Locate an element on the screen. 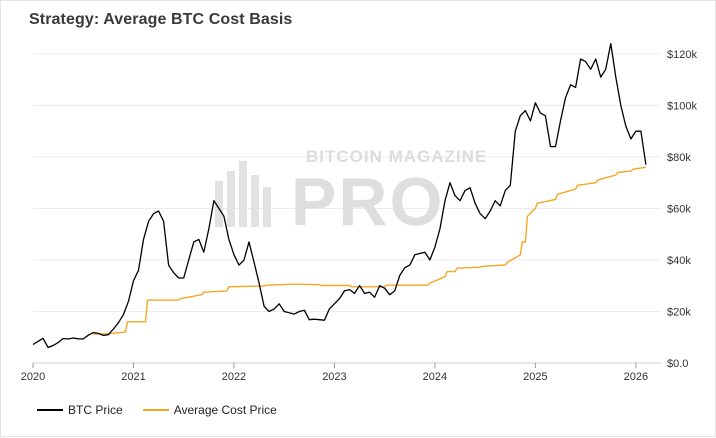 The width and height of the screenshot is (716, 438). y-tick-label: $60k is located at coordinates (679, 209).